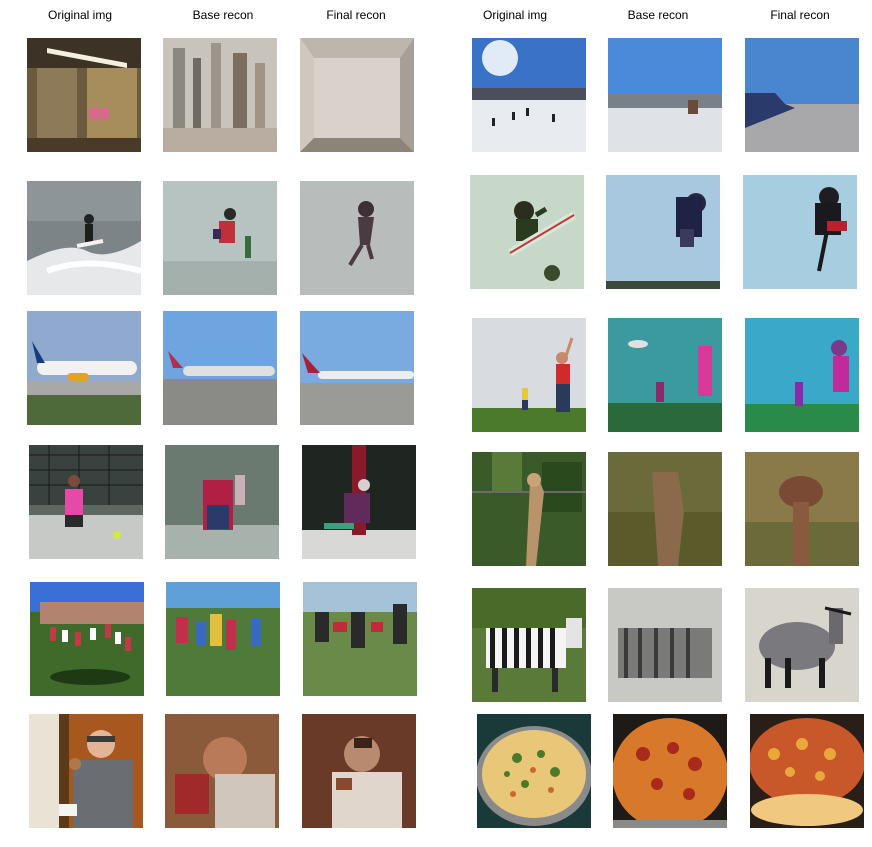 The height and width of the screenshot is (847, 872). What do you see at coordinates (802, 375) in the screenshot?
I see `image-final-kite` at bounding box center [802, 375].